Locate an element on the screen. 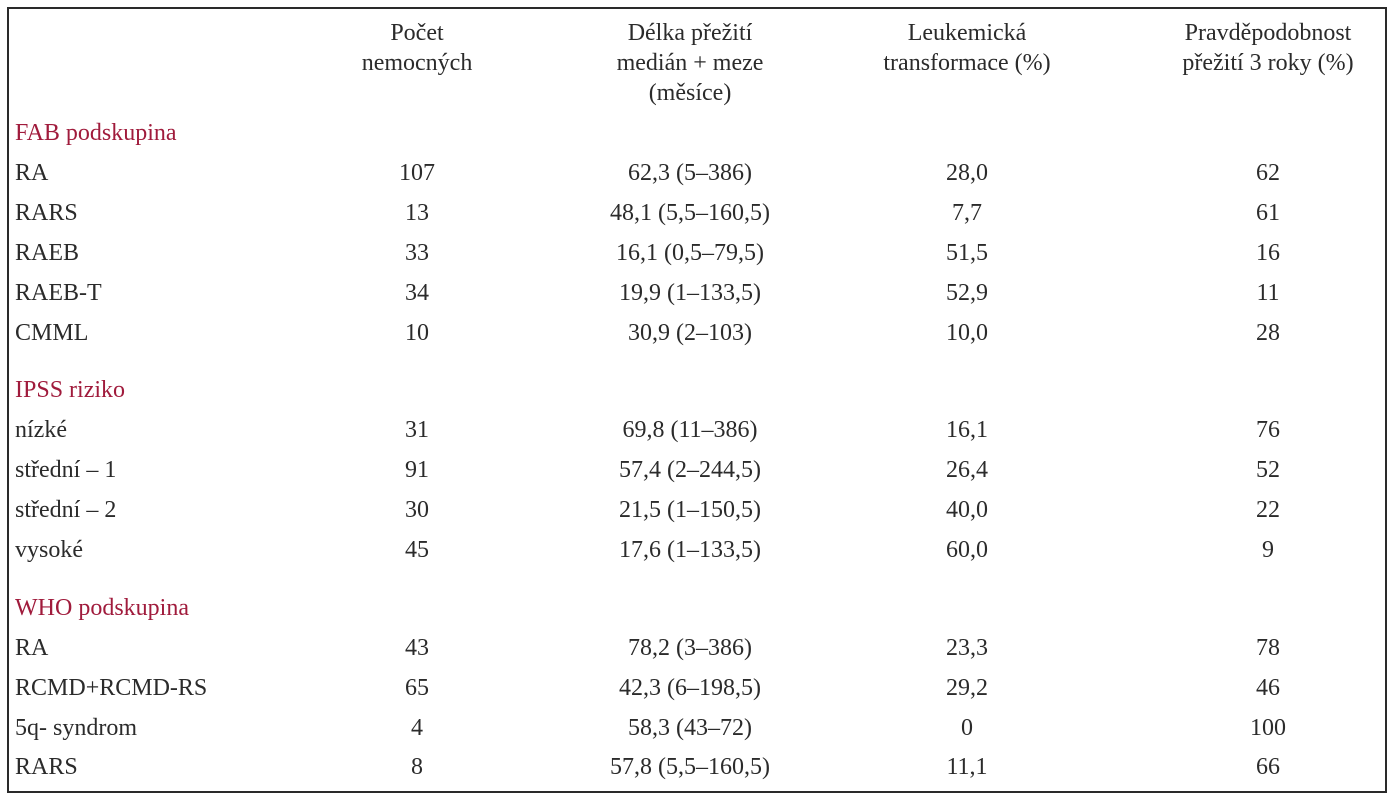 This screenshot has height=800, width=1397. table-cell: 21,5 (1–150,5) is located at coordinates (690, 510).